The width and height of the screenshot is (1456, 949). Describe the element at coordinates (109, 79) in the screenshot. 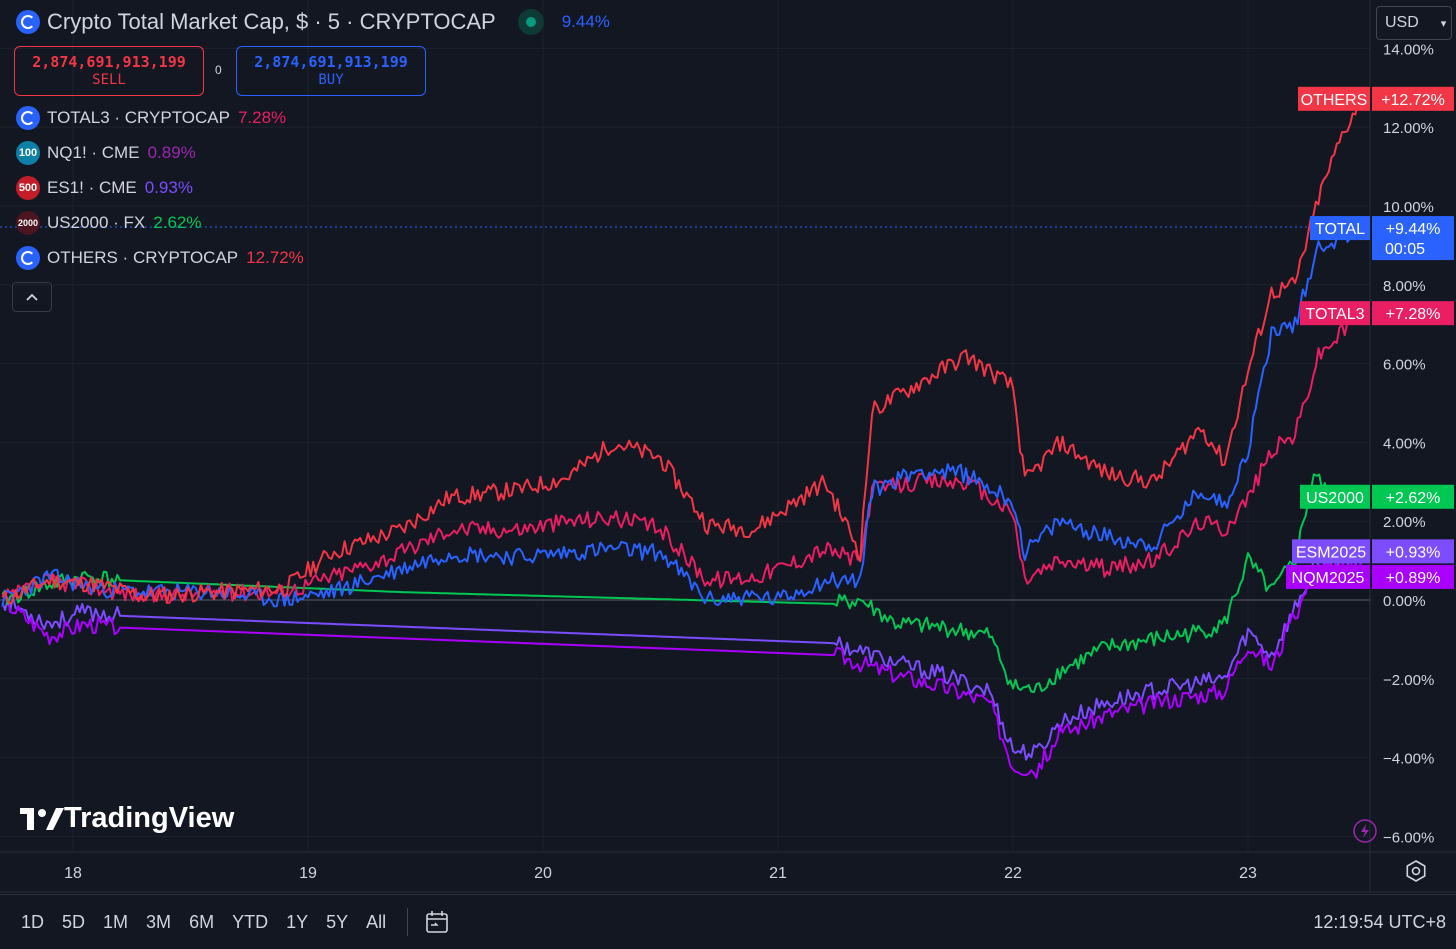

I see `sell-label: SELL` at that location.